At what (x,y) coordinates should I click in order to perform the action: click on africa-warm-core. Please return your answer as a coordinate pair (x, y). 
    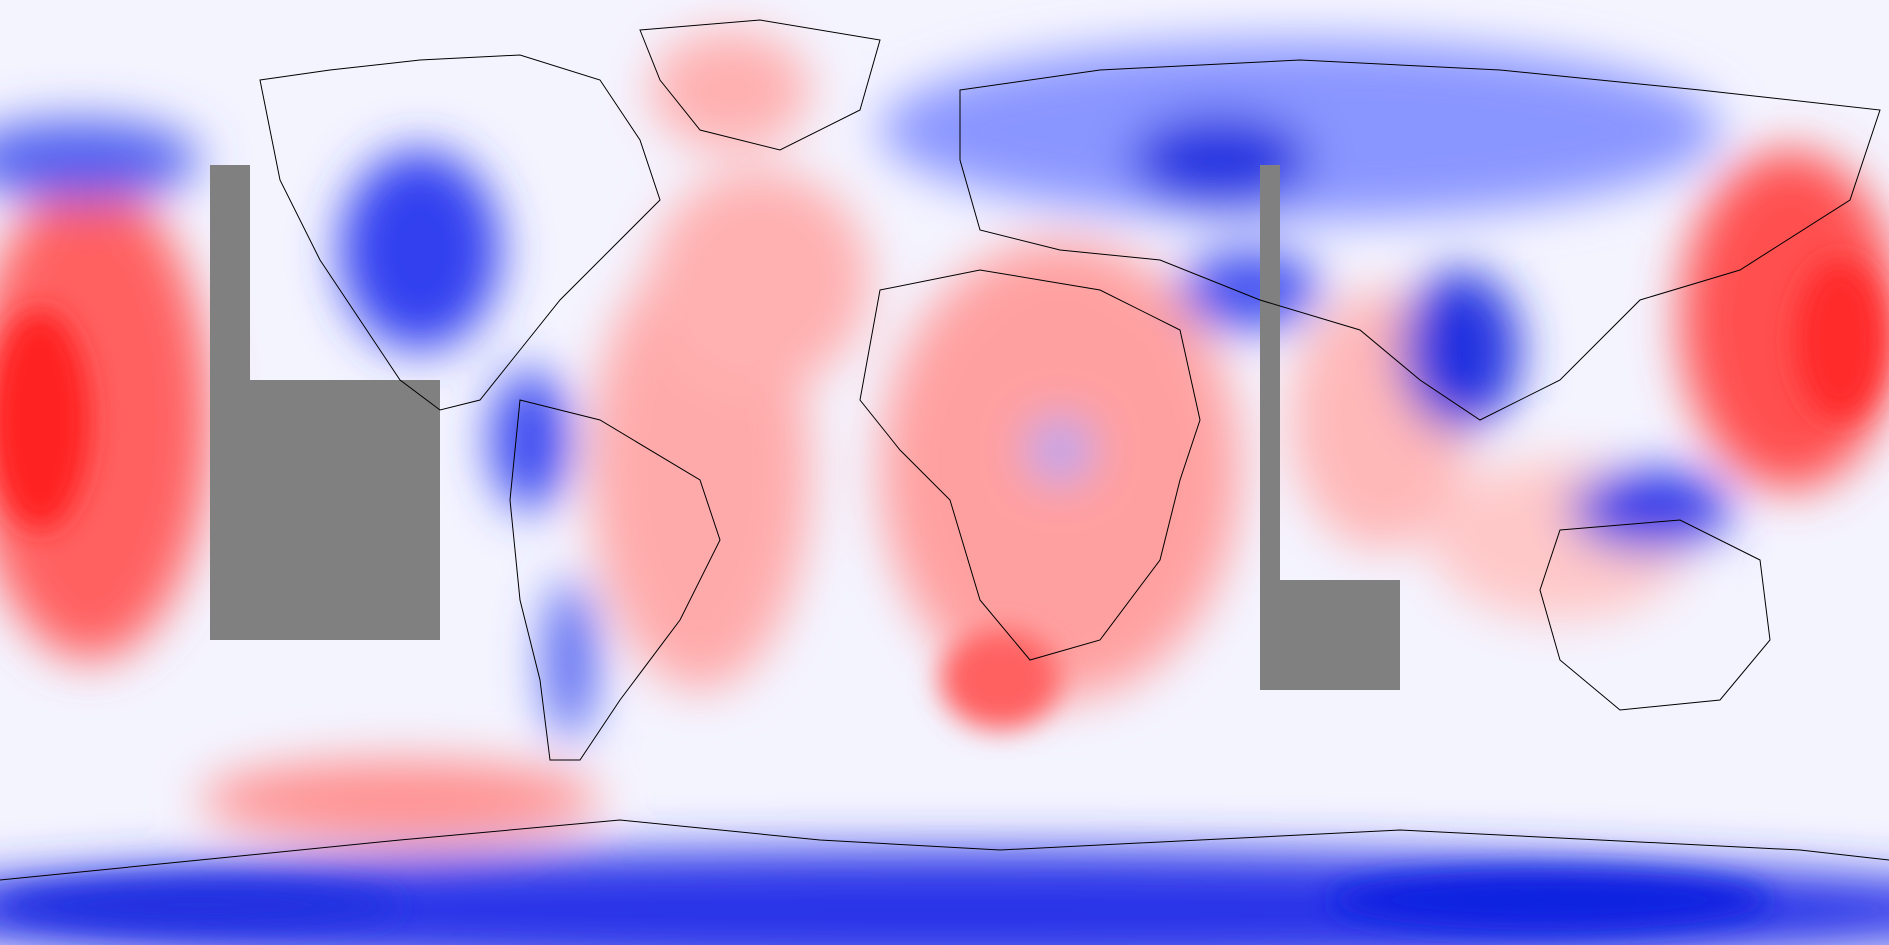
    Looking at the image, I should click on (1000, 680).